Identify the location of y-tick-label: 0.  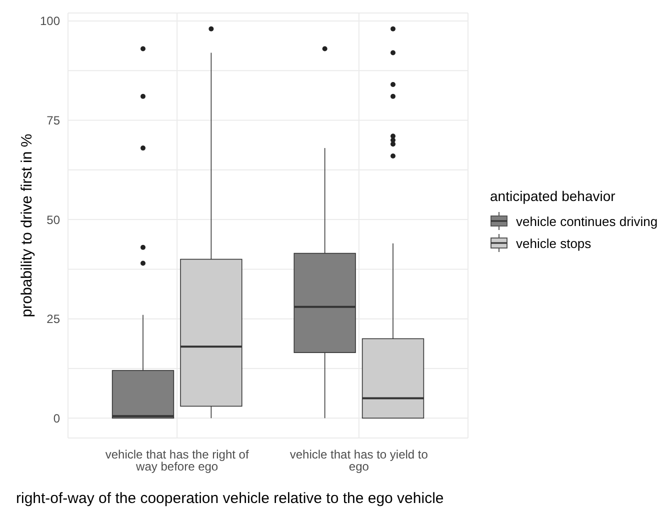
(56, 418).